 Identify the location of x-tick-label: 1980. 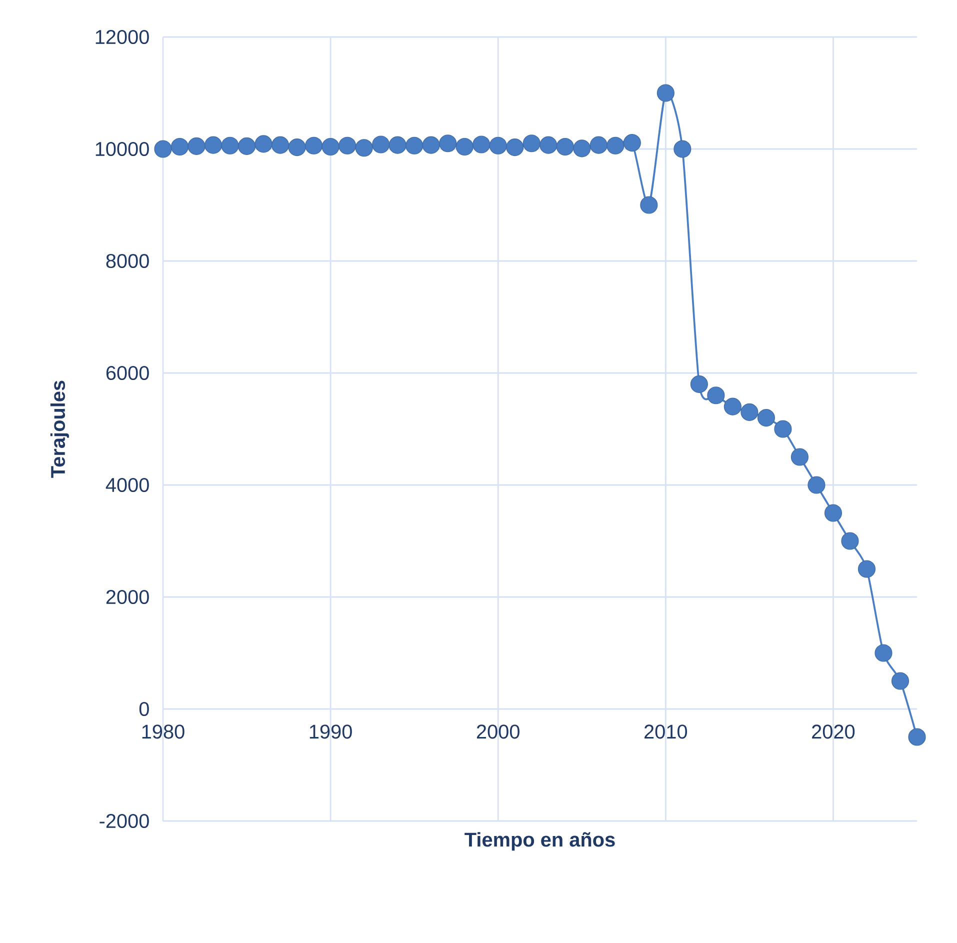
(163, 731).